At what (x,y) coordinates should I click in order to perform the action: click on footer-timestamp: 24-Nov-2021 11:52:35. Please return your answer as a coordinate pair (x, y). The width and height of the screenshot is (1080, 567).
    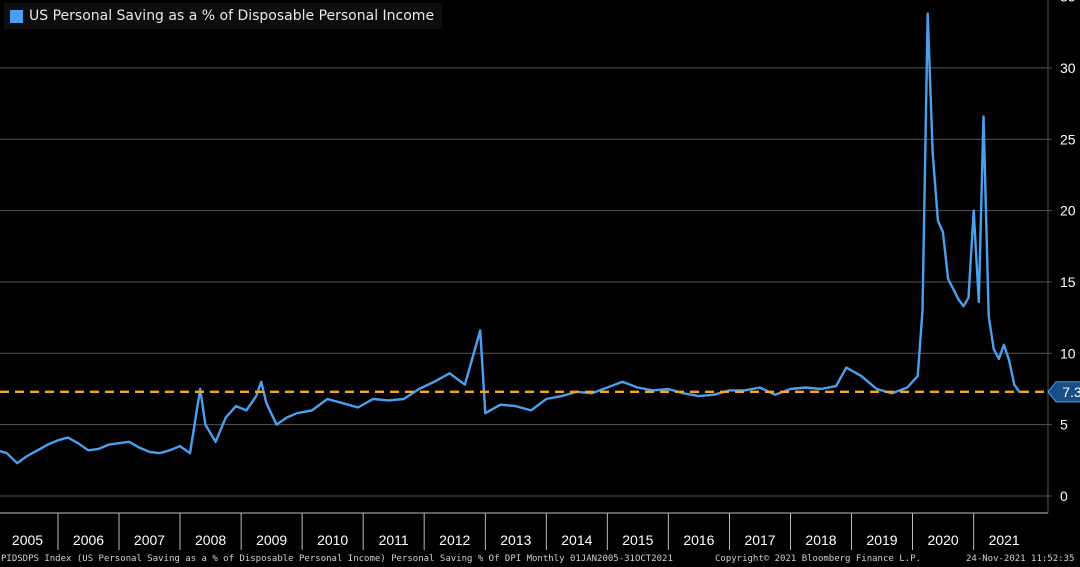
    Looking at the image, I should click on (1020, 559).